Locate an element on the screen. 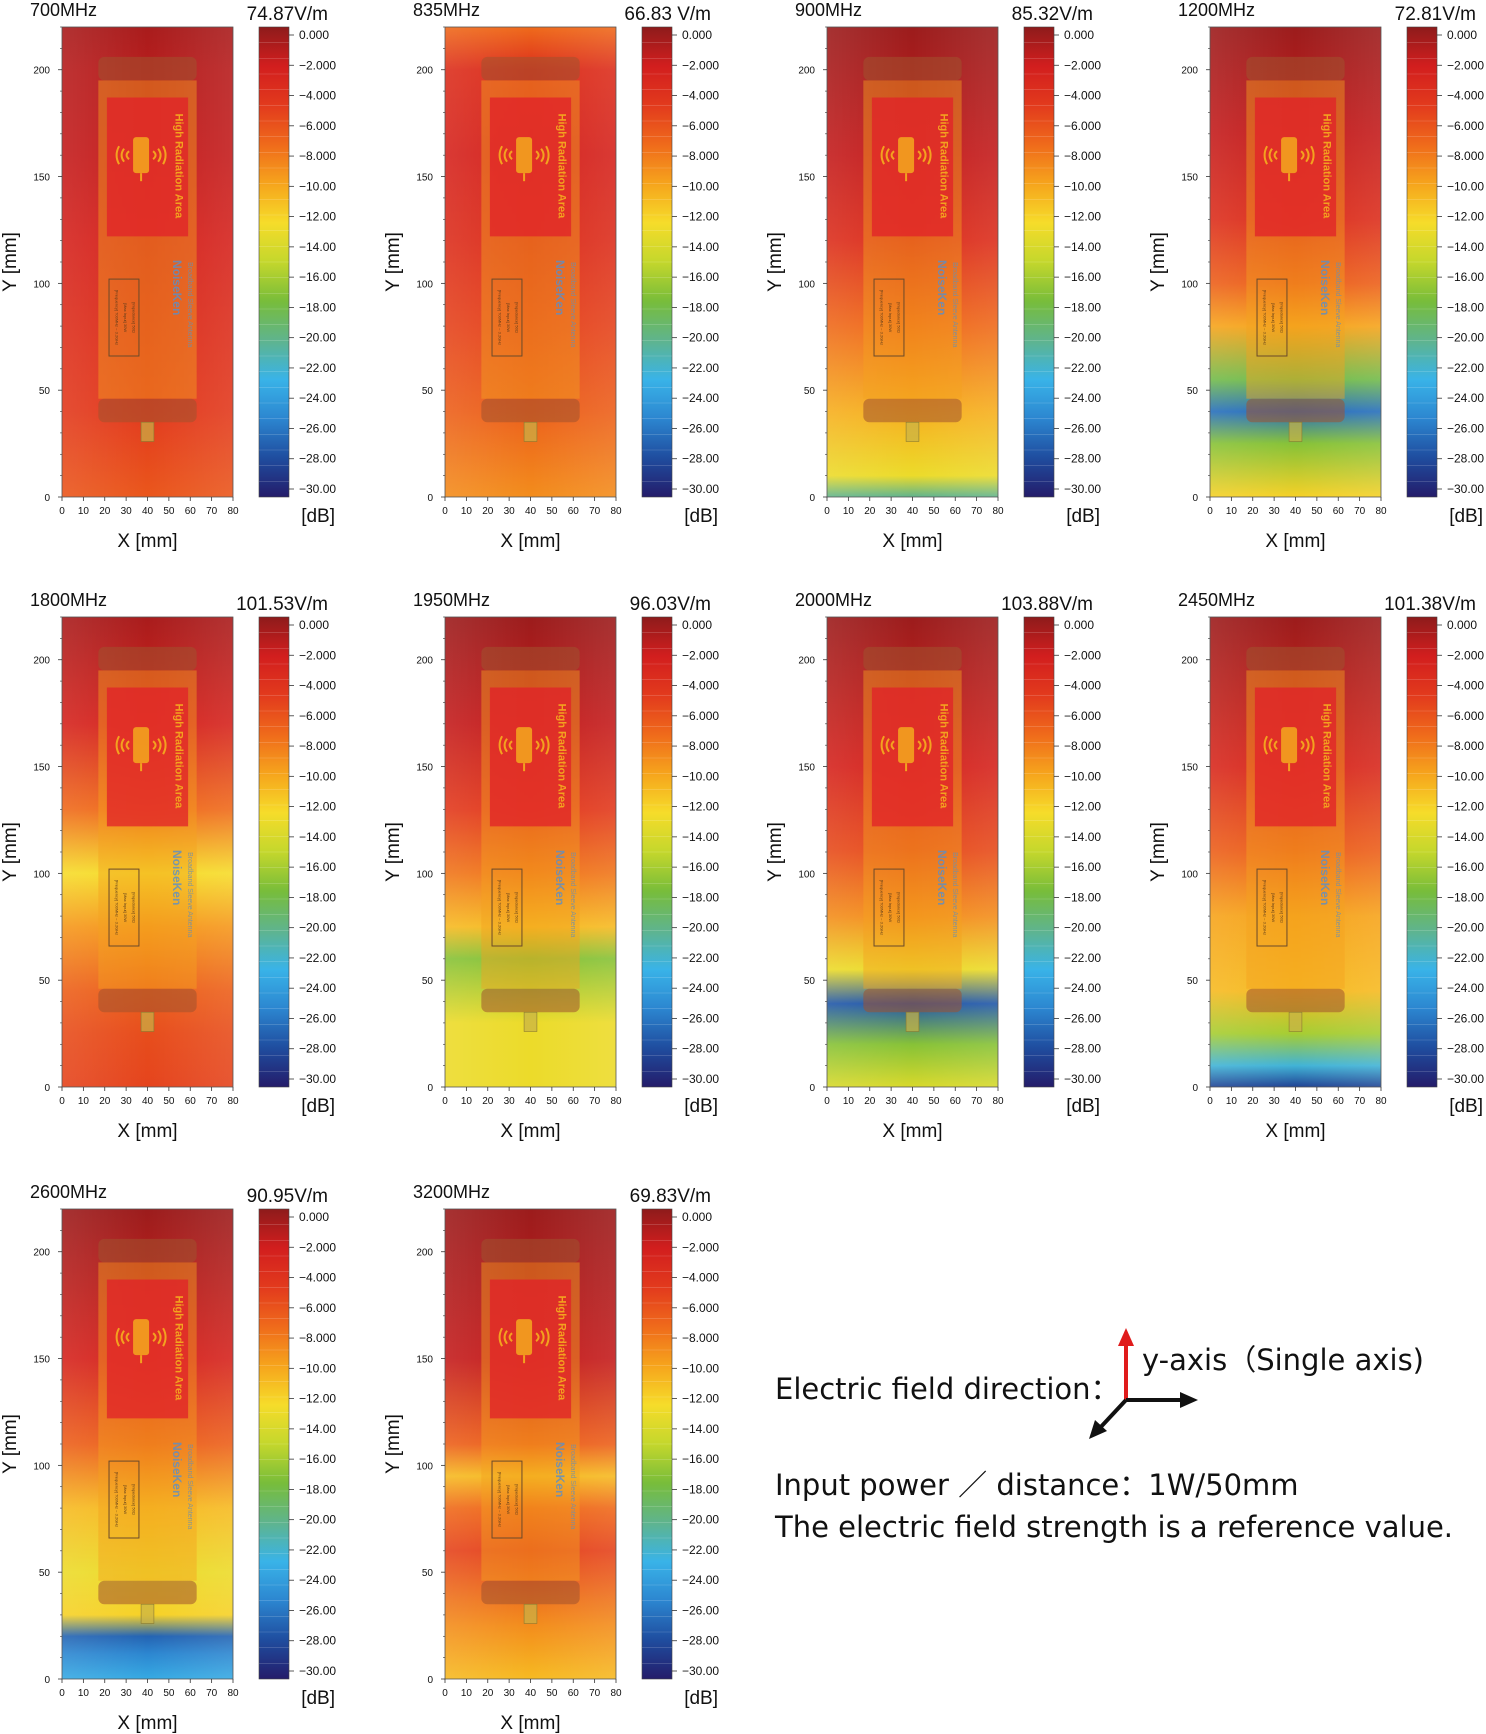 This screenshot has height=1734, width=1486. max-field-value: 103.88V/m is located at coordinates (1047, 604).